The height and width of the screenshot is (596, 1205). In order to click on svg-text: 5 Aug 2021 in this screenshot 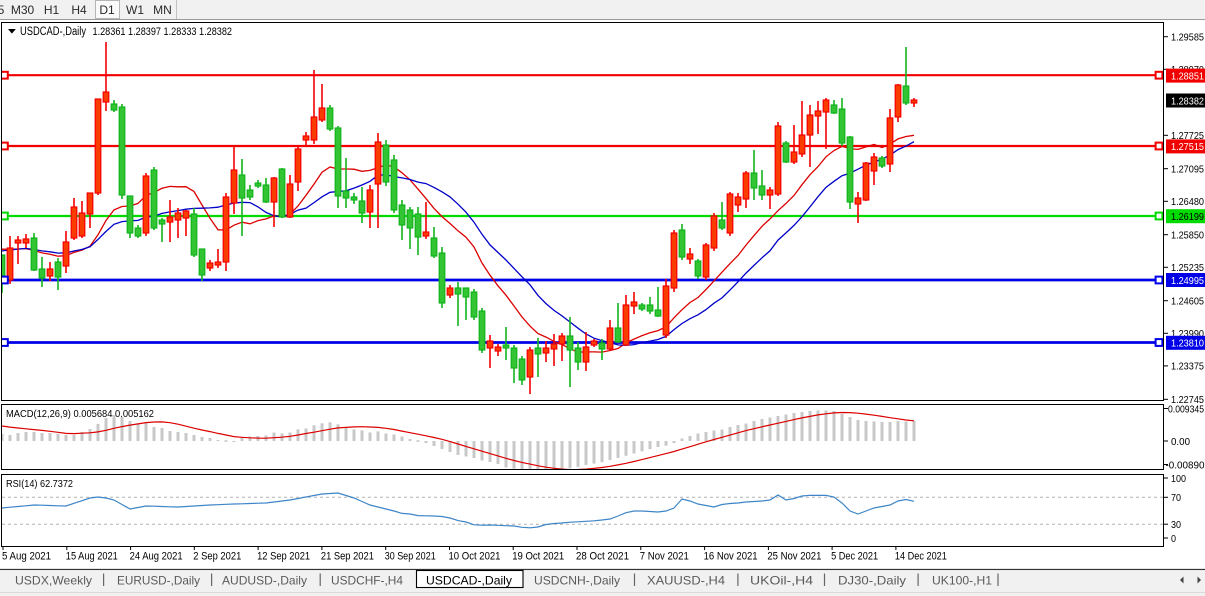, I will do `click(26, 557)`.